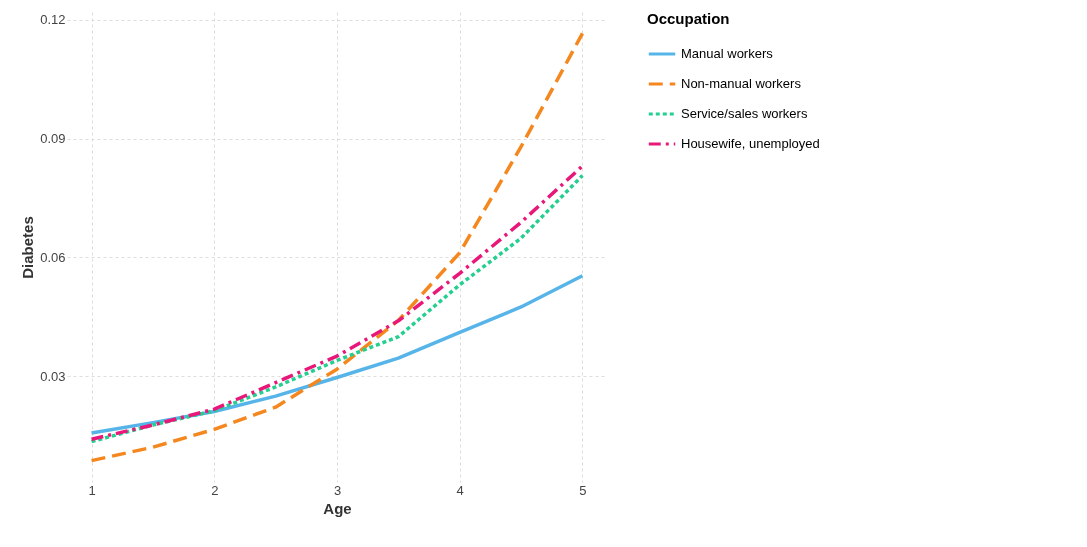  What do you see at coordinates (744, 113) in the screenshot?
I see `legend-label: Service/sales workers` at bounding box center [744, 113].